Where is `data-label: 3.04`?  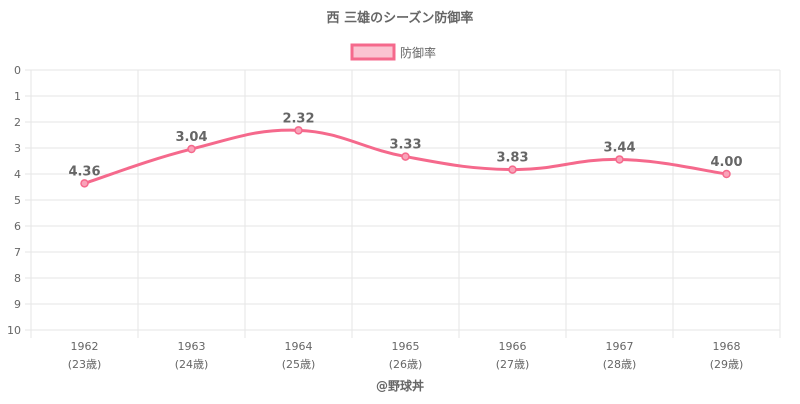 data-label: 3.04 is located at coordinates (191, 137).